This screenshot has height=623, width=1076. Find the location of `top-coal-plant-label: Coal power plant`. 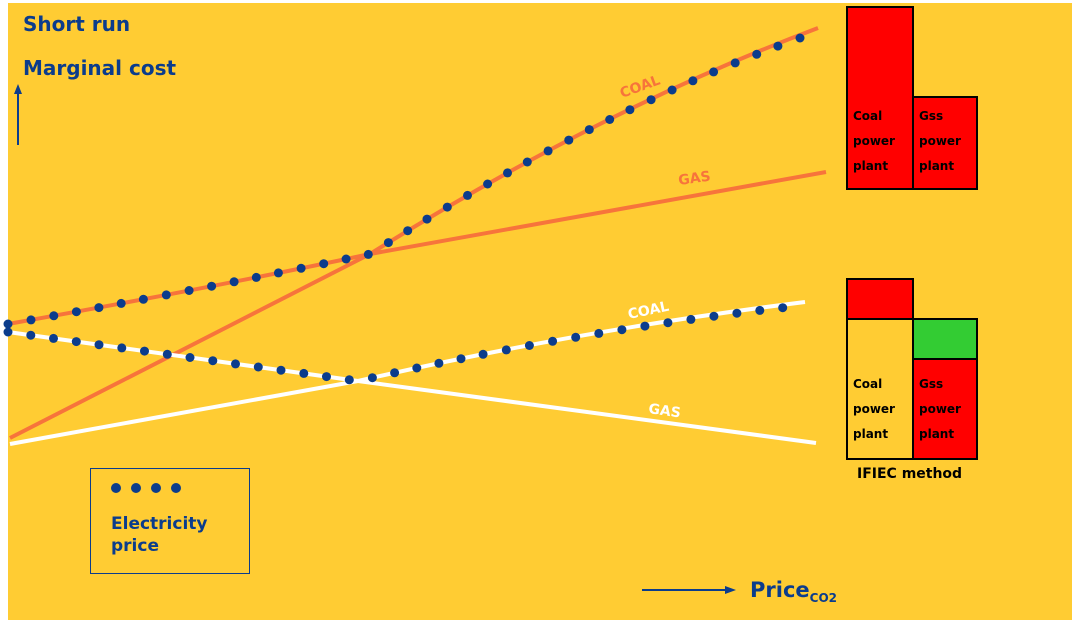

top-coal-plant-label: Coal power plant is located at coordinates (883, 141).